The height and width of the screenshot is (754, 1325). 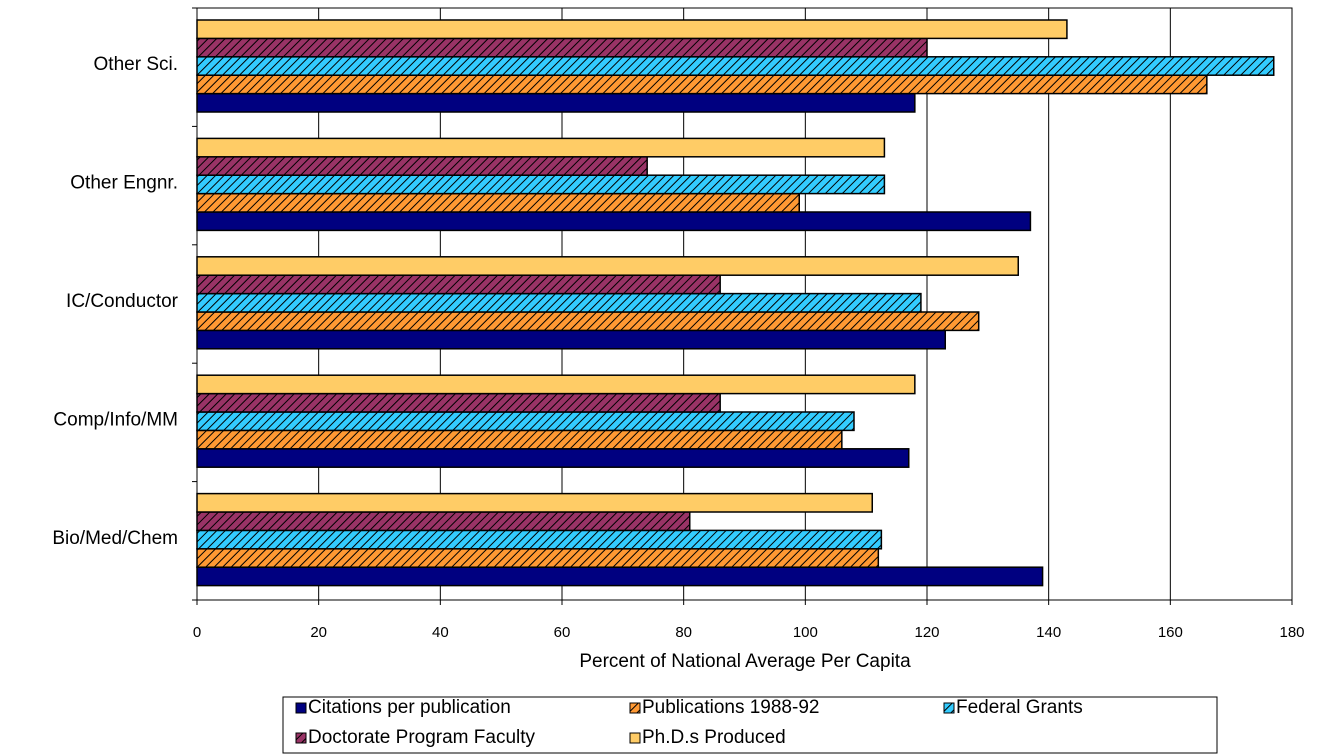 I want to click on y-tick-label: IC/Conductor, so click(x=122, y=301).